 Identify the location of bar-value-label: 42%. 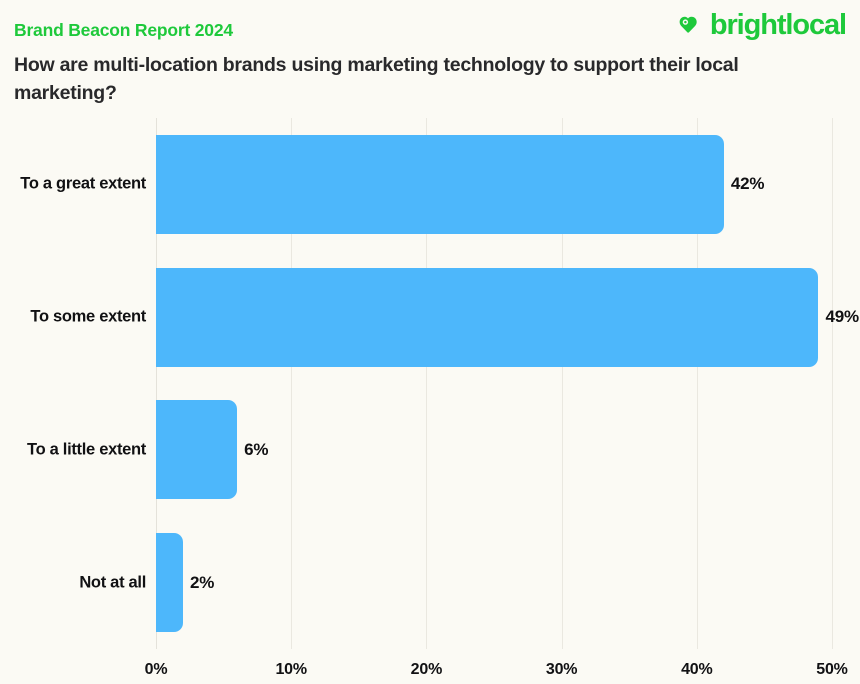
(747, 184).